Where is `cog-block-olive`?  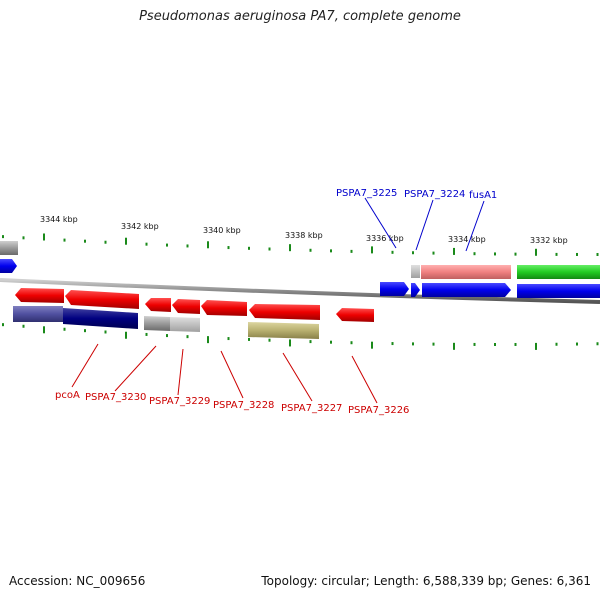 cog-block-olive is located at coordinates (283, 330).